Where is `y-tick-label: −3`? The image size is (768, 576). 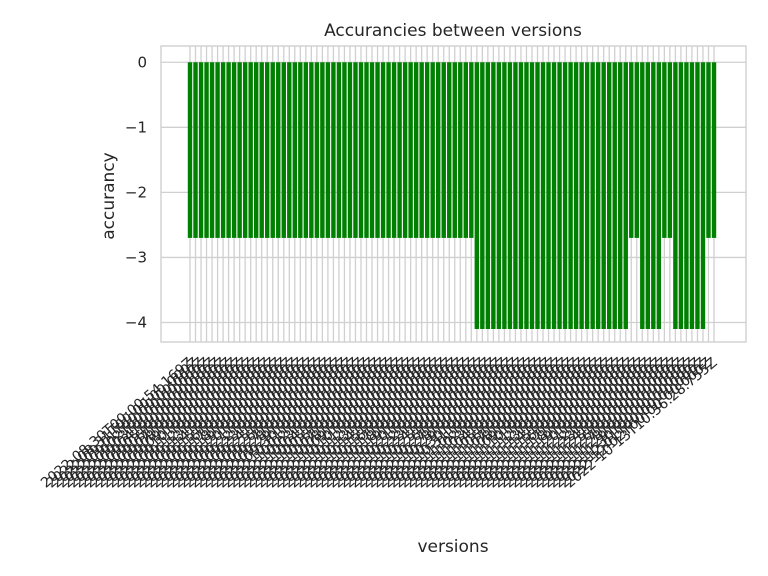
y-tick-label: −3 is located at coordinates (136, 257).